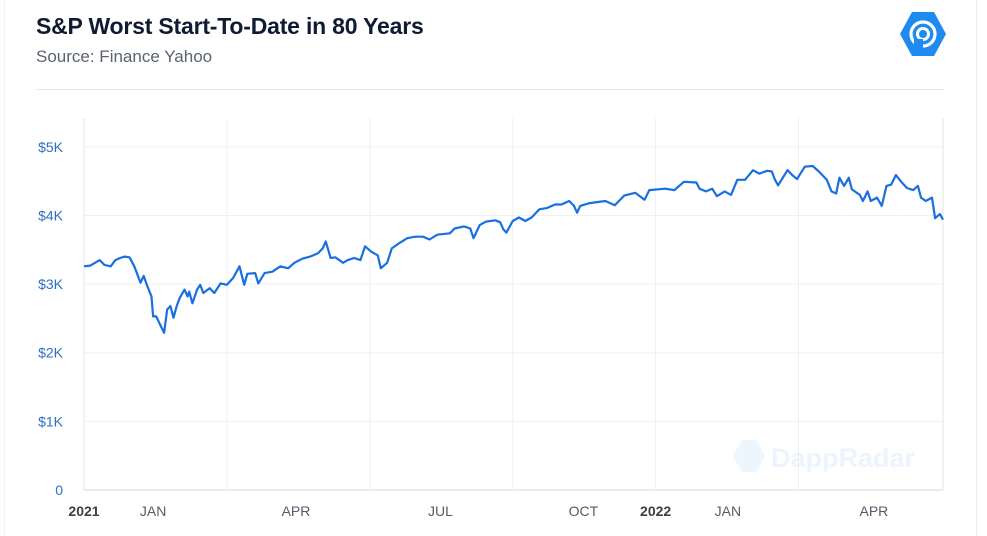 The image size is (987, 536). Describe the element at coordinates (83, 511) in the screenshot. I see `x-tick-label: 2021` at that location.